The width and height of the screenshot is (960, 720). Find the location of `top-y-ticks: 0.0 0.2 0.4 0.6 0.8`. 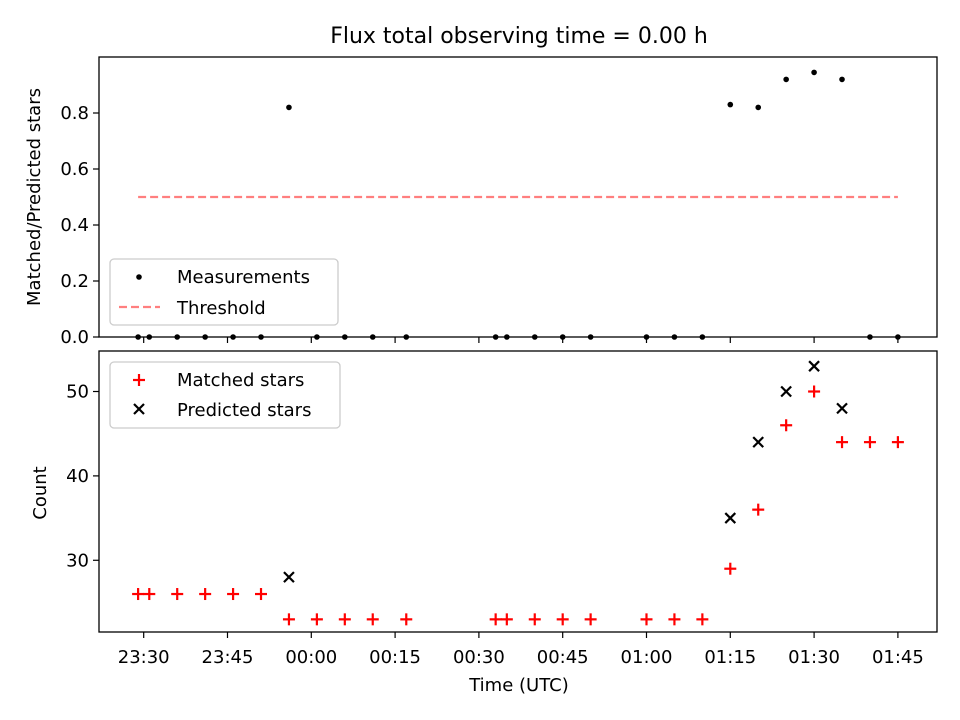

top-y-ticks: 0.0 0.2 0.4 0.6 0.8 is located at coordinates (79, 225).